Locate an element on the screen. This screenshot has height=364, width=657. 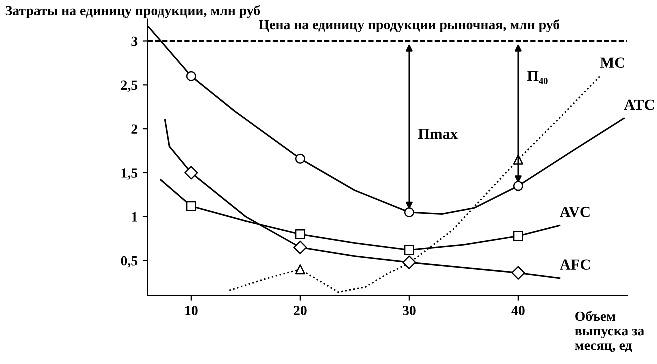
x-axis-title: Объем выпуска за месяц, ед is located at coordinates (609, 332).